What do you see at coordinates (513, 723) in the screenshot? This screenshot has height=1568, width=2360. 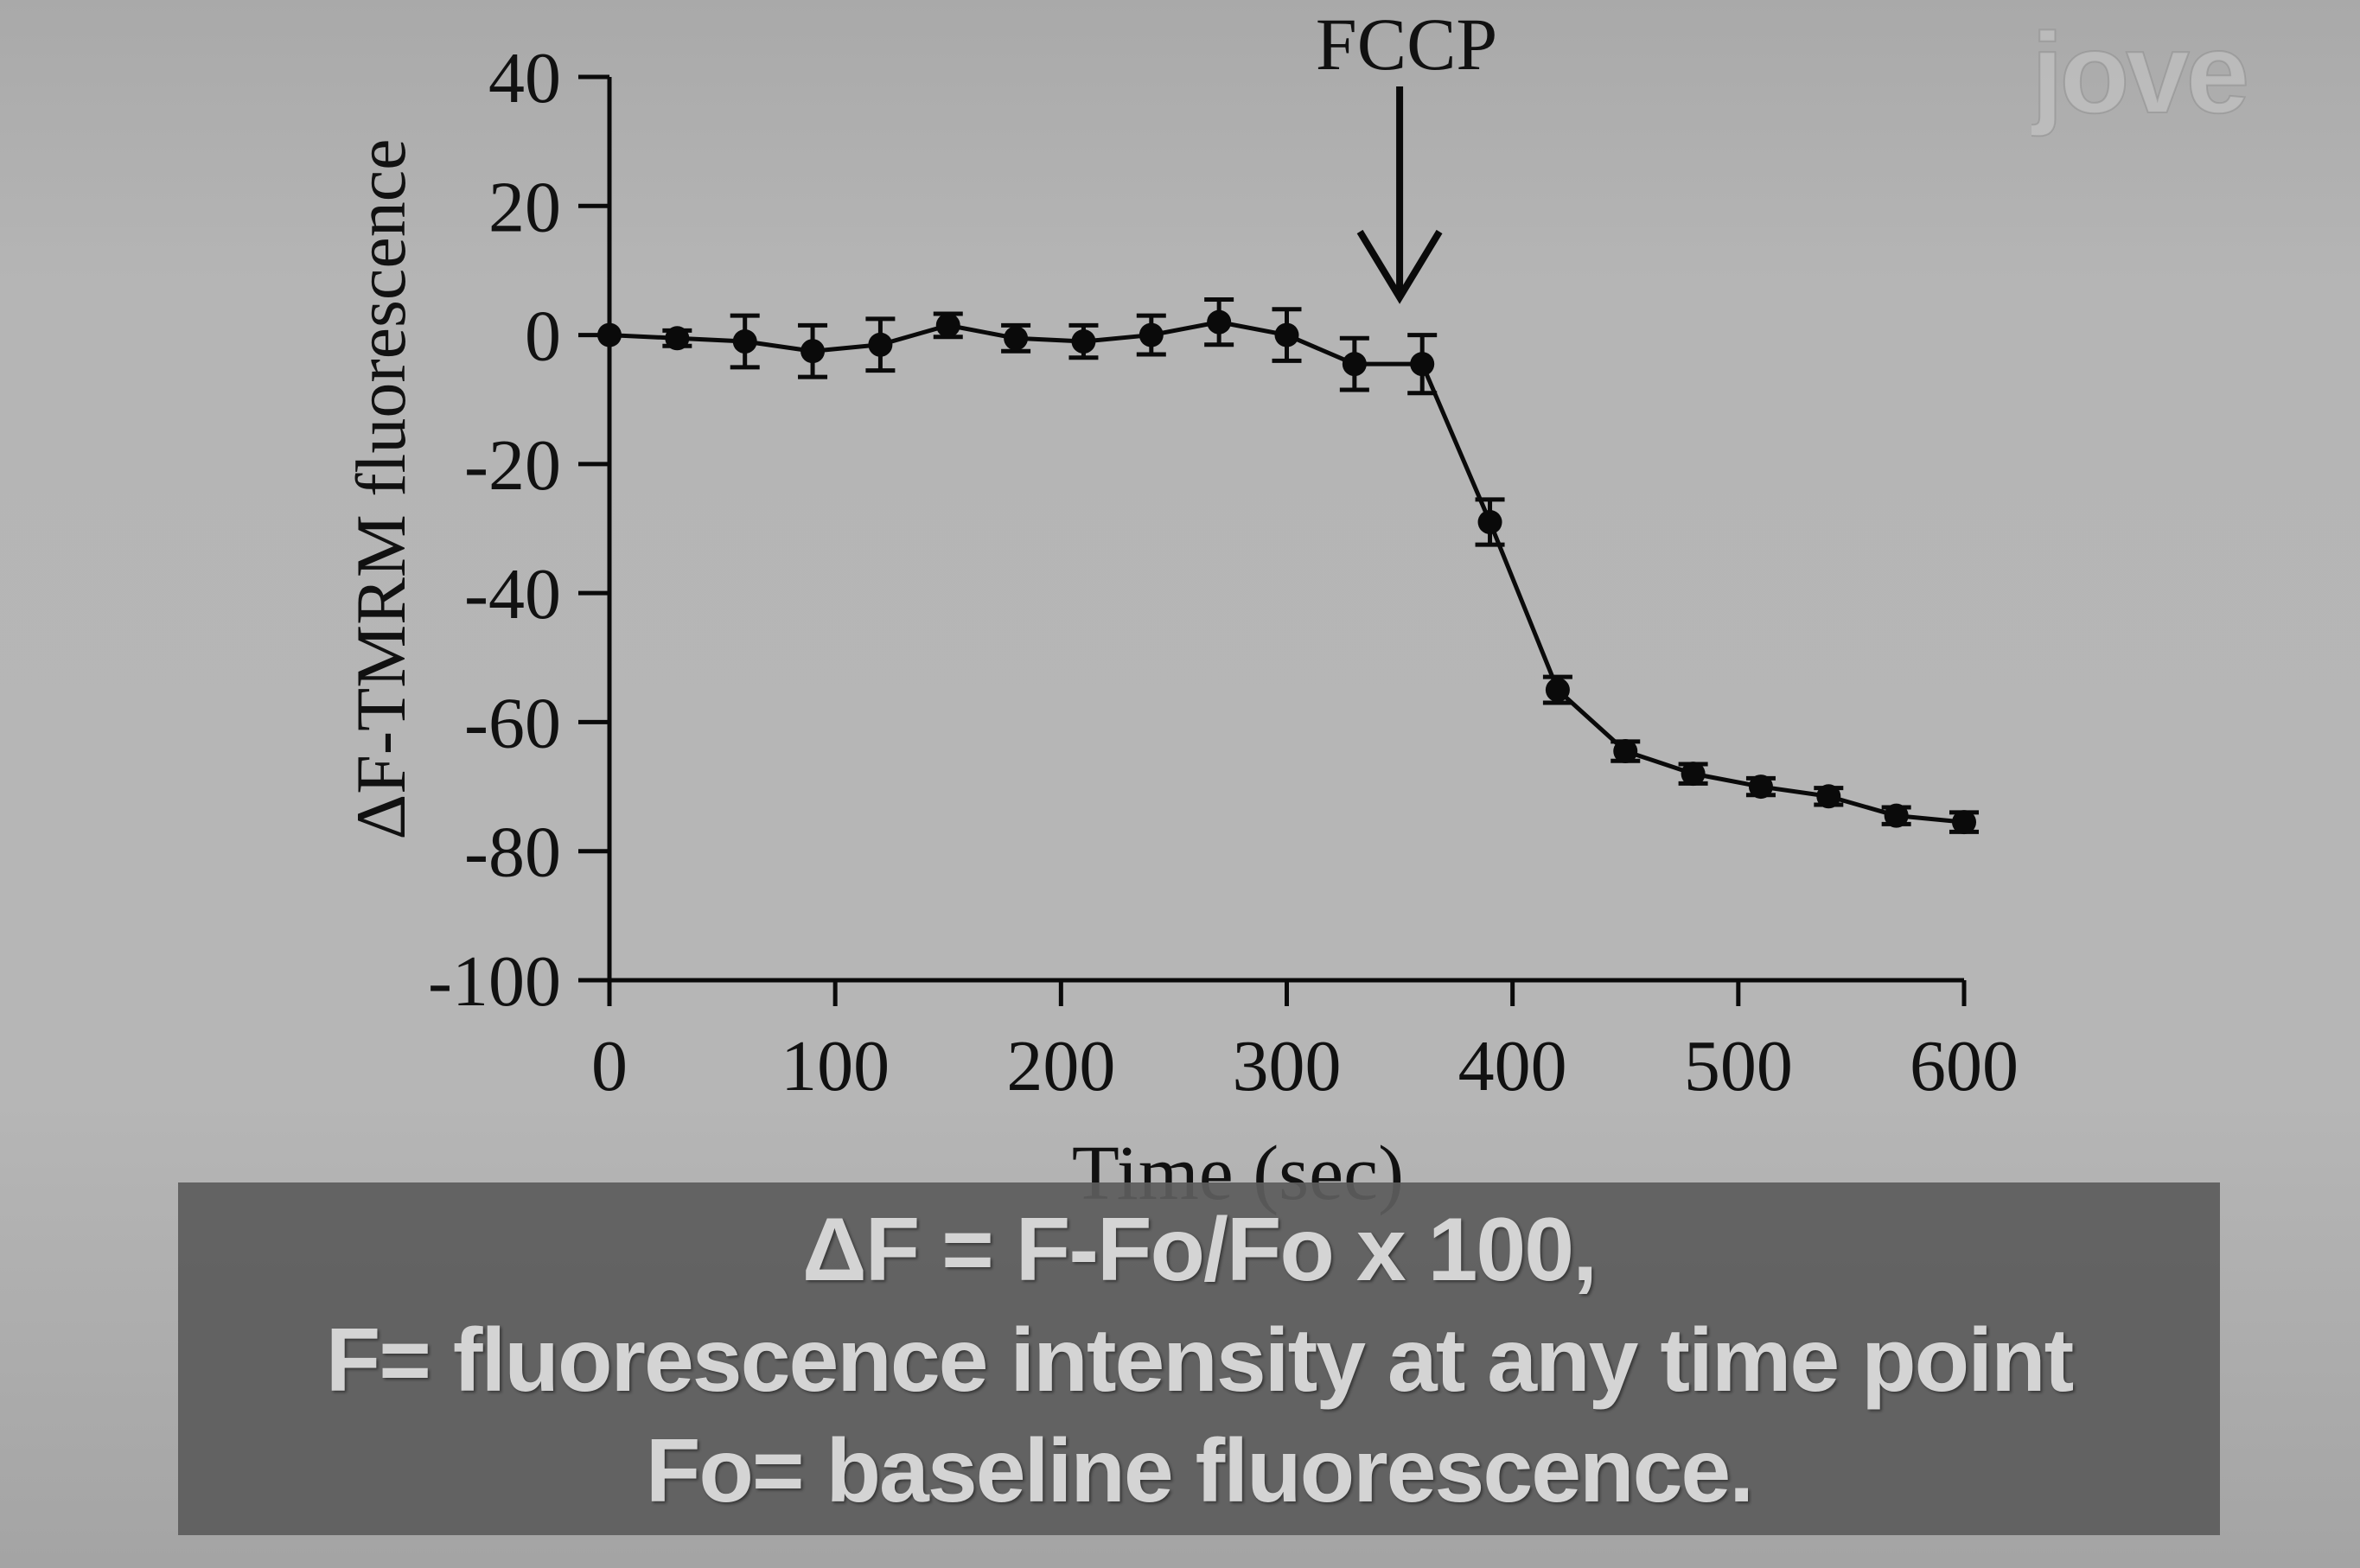 I see `y-tick-label: -60` at bounding box center [513, 723].